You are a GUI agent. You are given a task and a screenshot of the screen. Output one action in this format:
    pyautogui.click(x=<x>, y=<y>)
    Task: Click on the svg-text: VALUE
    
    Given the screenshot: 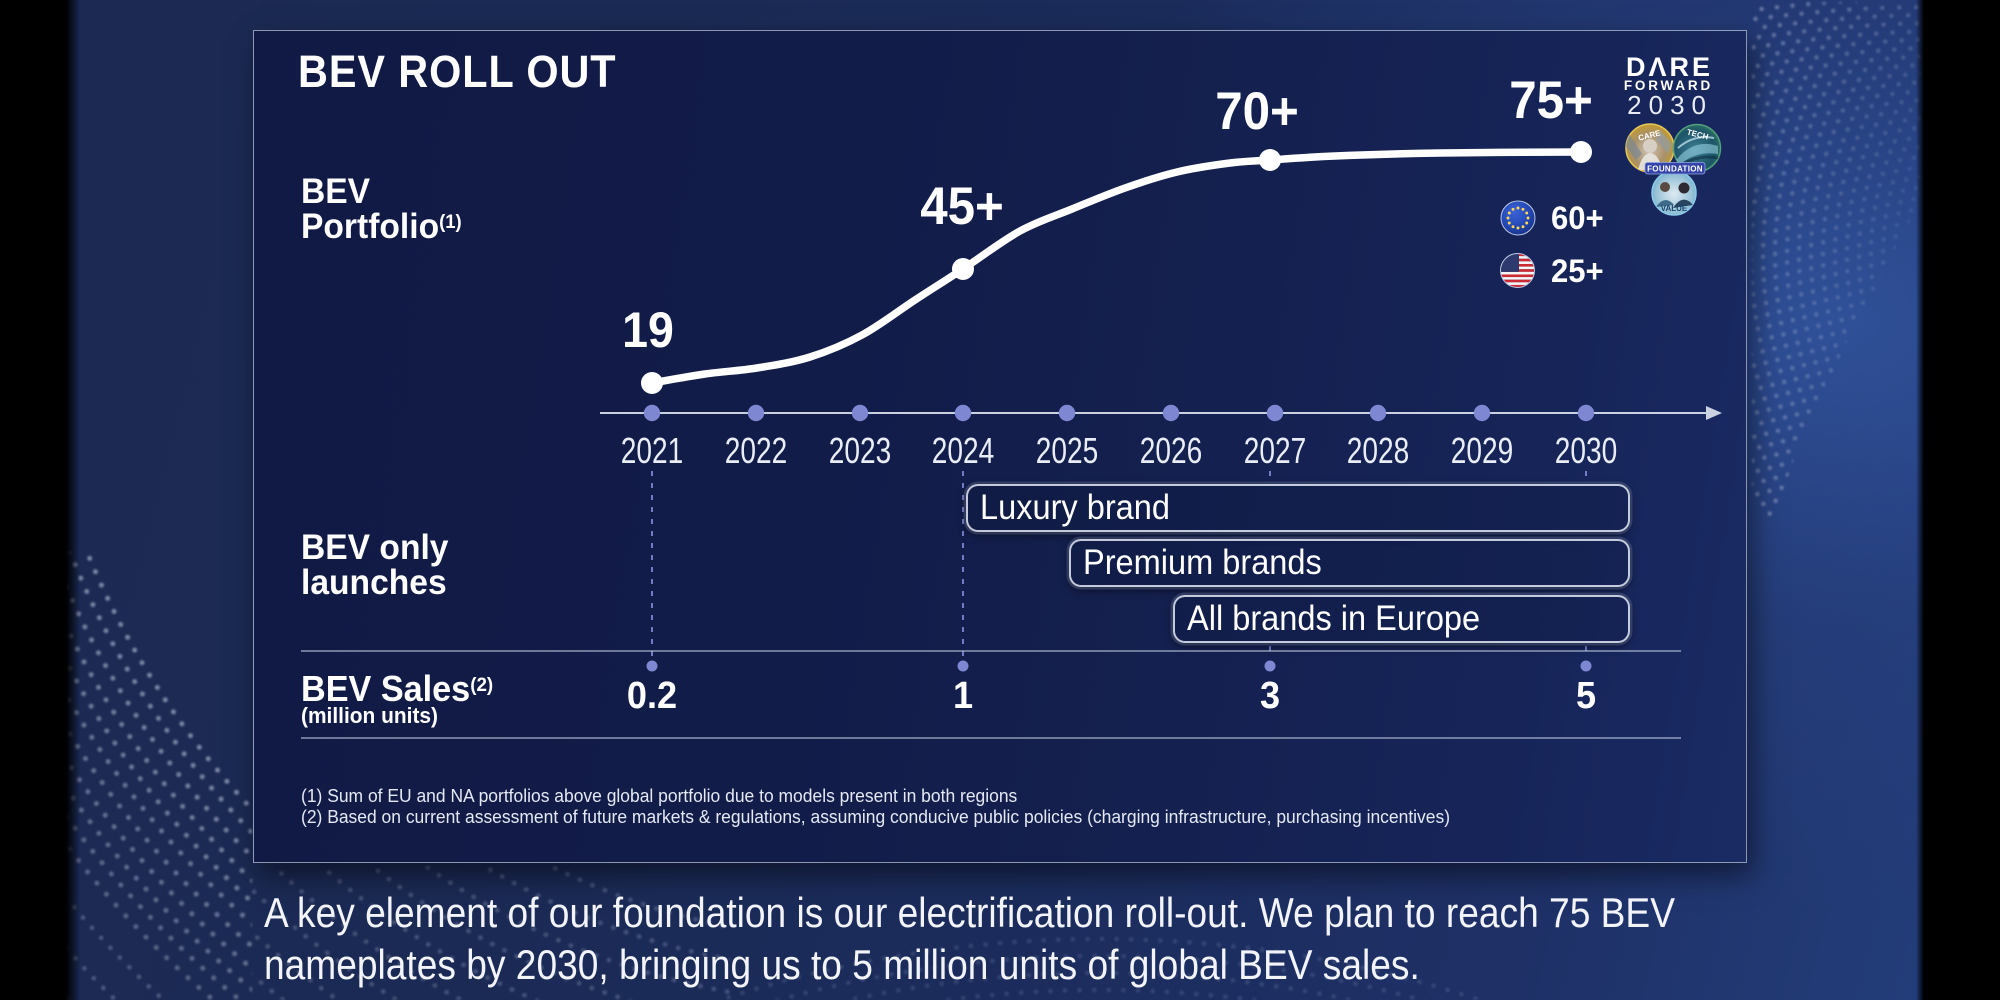 What is the action you would take?
    pyautogui.click(x=1674, y=208)
    